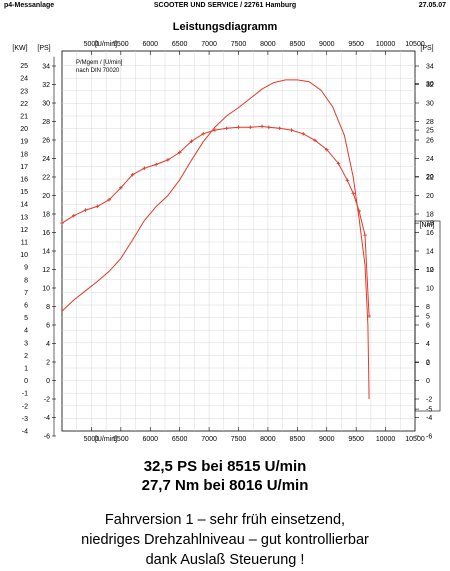  What do you see at coordinates (225, 520) in the screenshot?
I see `description-line-1: Fahrversion 1 – sehr früh einsetzend,` at bounding box center [225, 520].